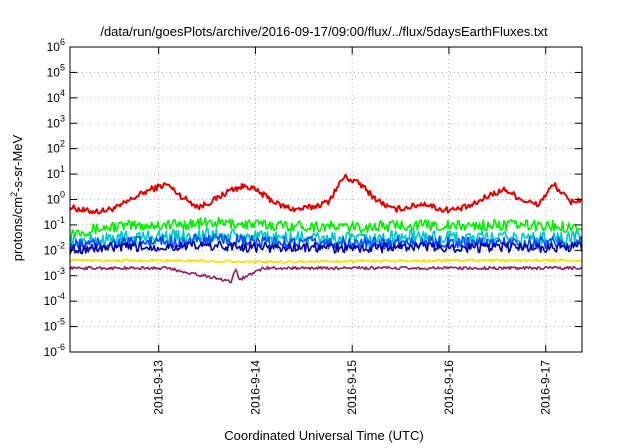 Image resolution: width=640 pixels, height=448 pixels. I want to click on y-tick-label: 10⁻³, so click(54, 274).